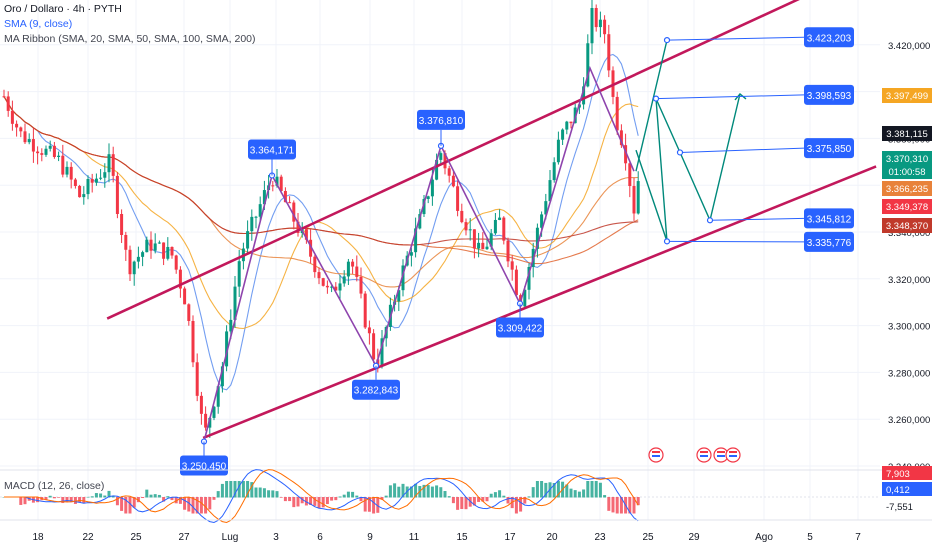 This screenshot has width=932, height=550. What do you see at coordinates (907, 158) in the screenshot?
I see `axis-price-badge-box` at bounding box center [907, 158].